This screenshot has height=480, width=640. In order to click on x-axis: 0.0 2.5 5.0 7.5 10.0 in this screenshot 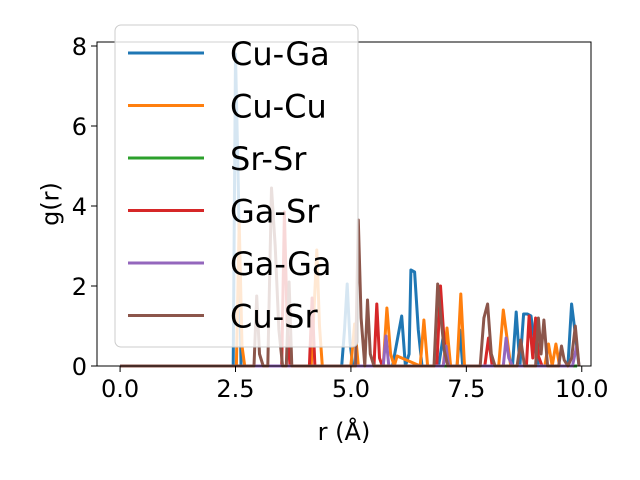, I will do `click(354, 384)`.